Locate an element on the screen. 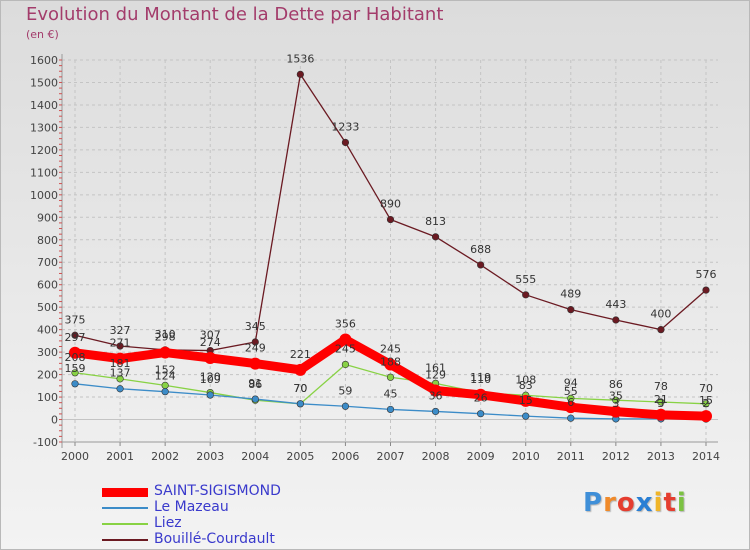  legend-item: SAINT-SIGISMOND is located at coordinates (242, 491).